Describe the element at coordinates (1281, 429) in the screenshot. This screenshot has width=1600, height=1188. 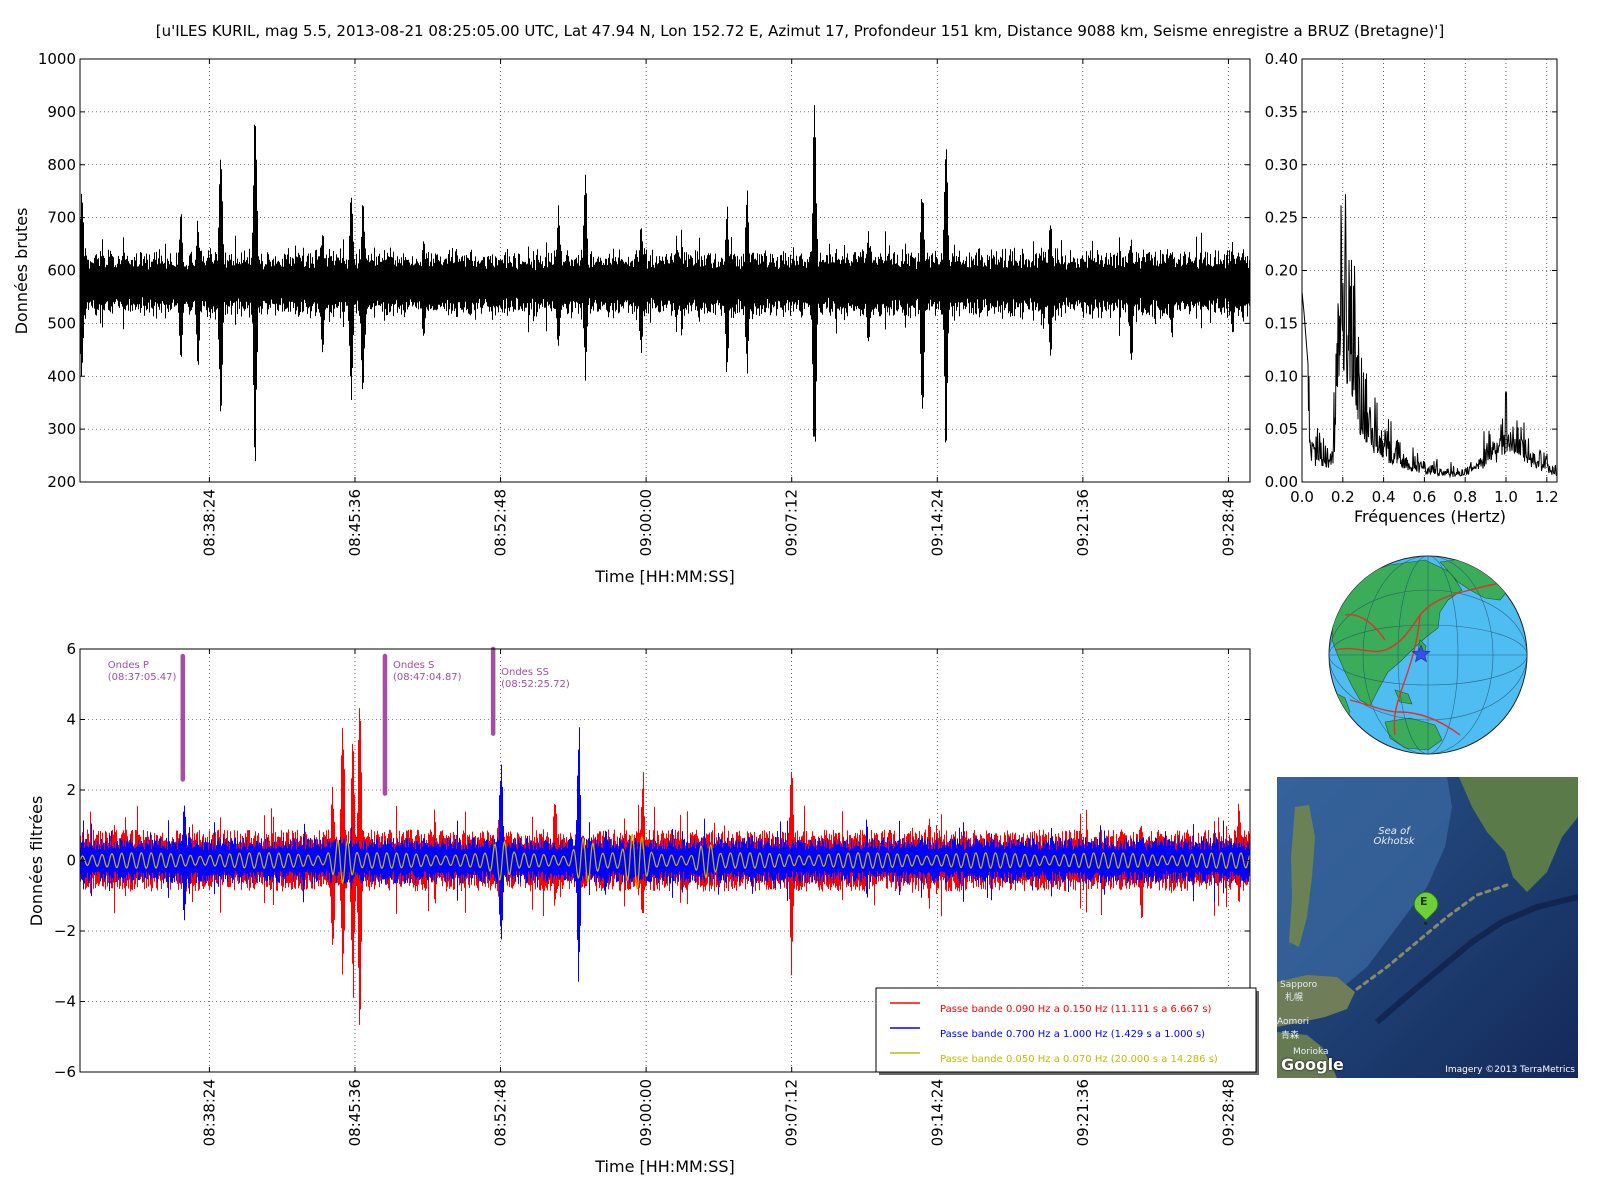
I see `spectrum-y-tick-label: 0.05` at that location.